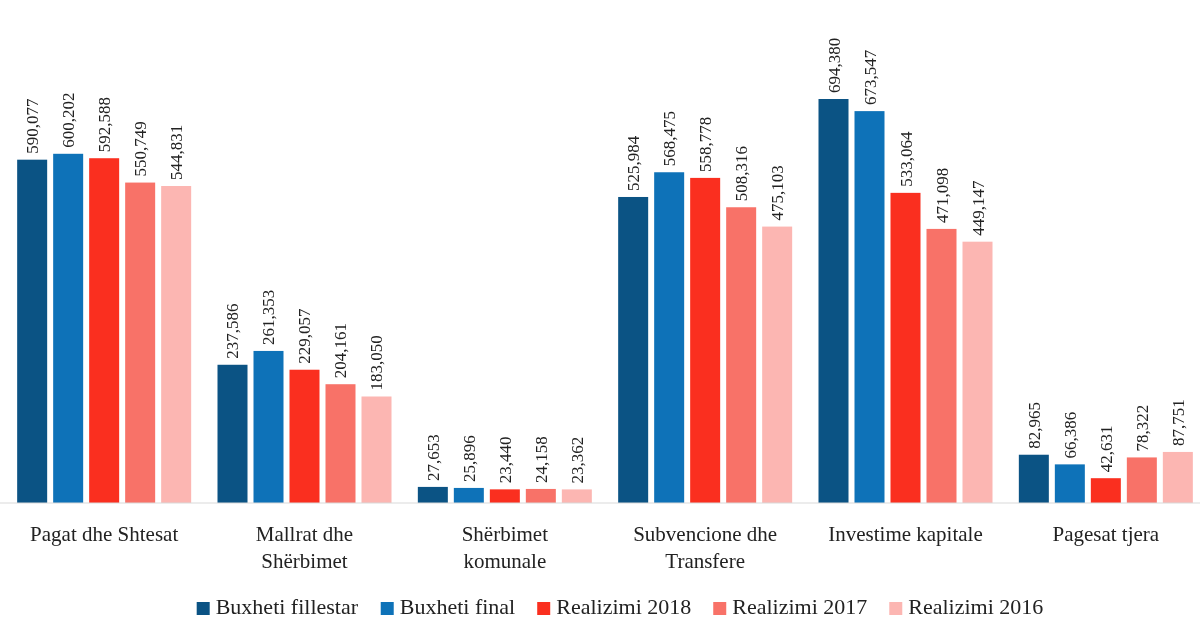 This screenshot has width=1200, height=626. I want to click on data-label: 673,547, so click(870, 77).